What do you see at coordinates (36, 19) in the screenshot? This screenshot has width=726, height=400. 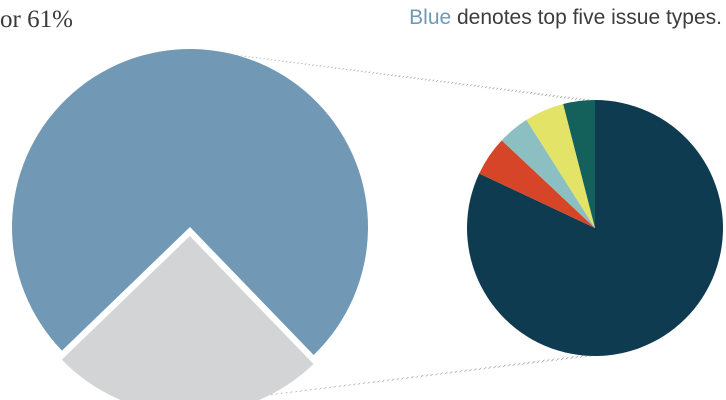 I see `caption-percentage: or 61%` at bounding box center [36, 19].